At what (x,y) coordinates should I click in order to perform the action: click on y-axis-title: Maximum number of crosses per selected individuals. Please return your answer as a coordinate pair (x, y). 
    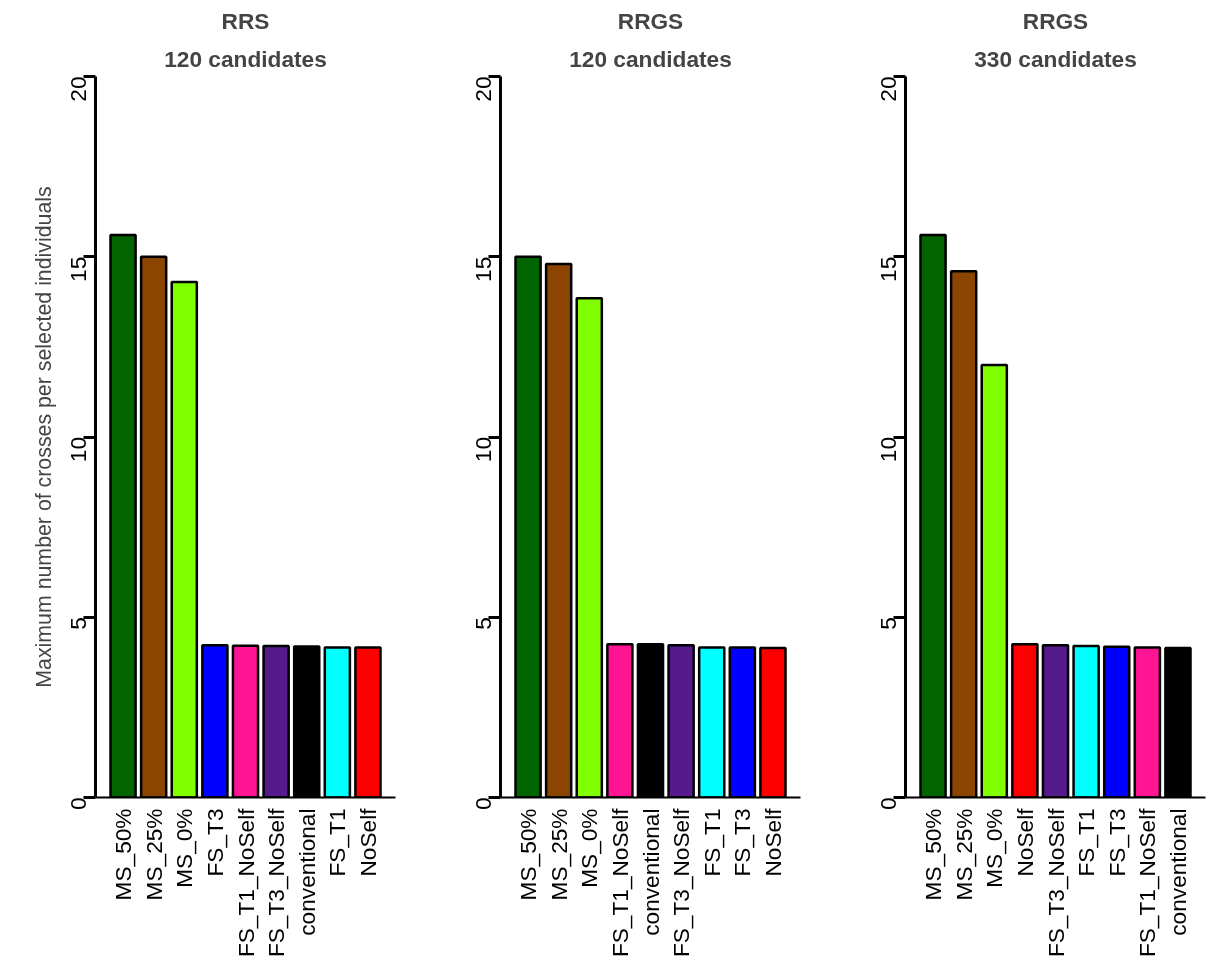
    Looking at the image, I should click on (43, 437).